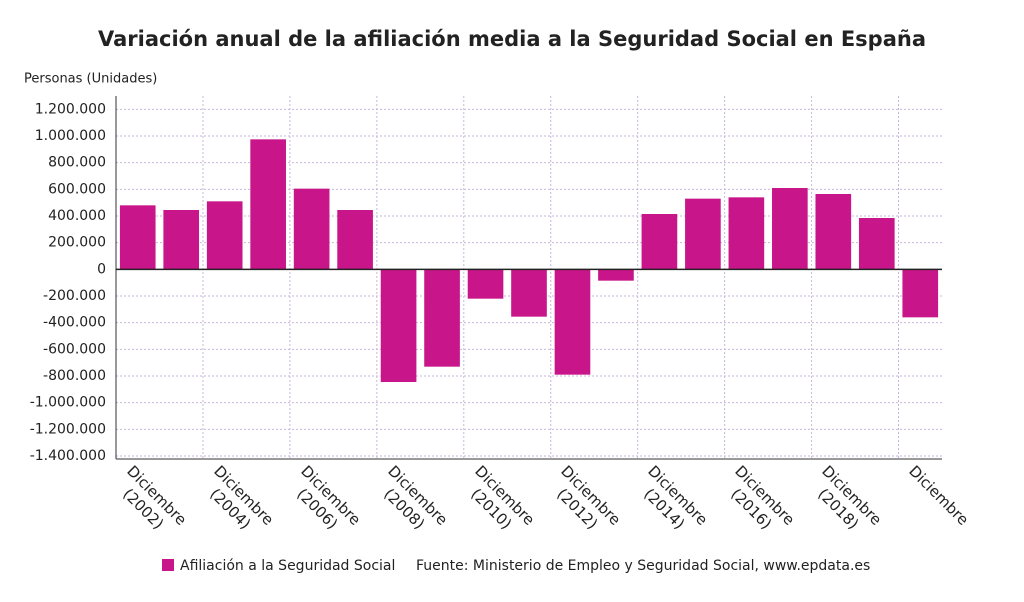  What do you see at coordinates (77, 189) in the screenshot?
I see `y-tick-label: 600.000` at bounding box center [77, 189].